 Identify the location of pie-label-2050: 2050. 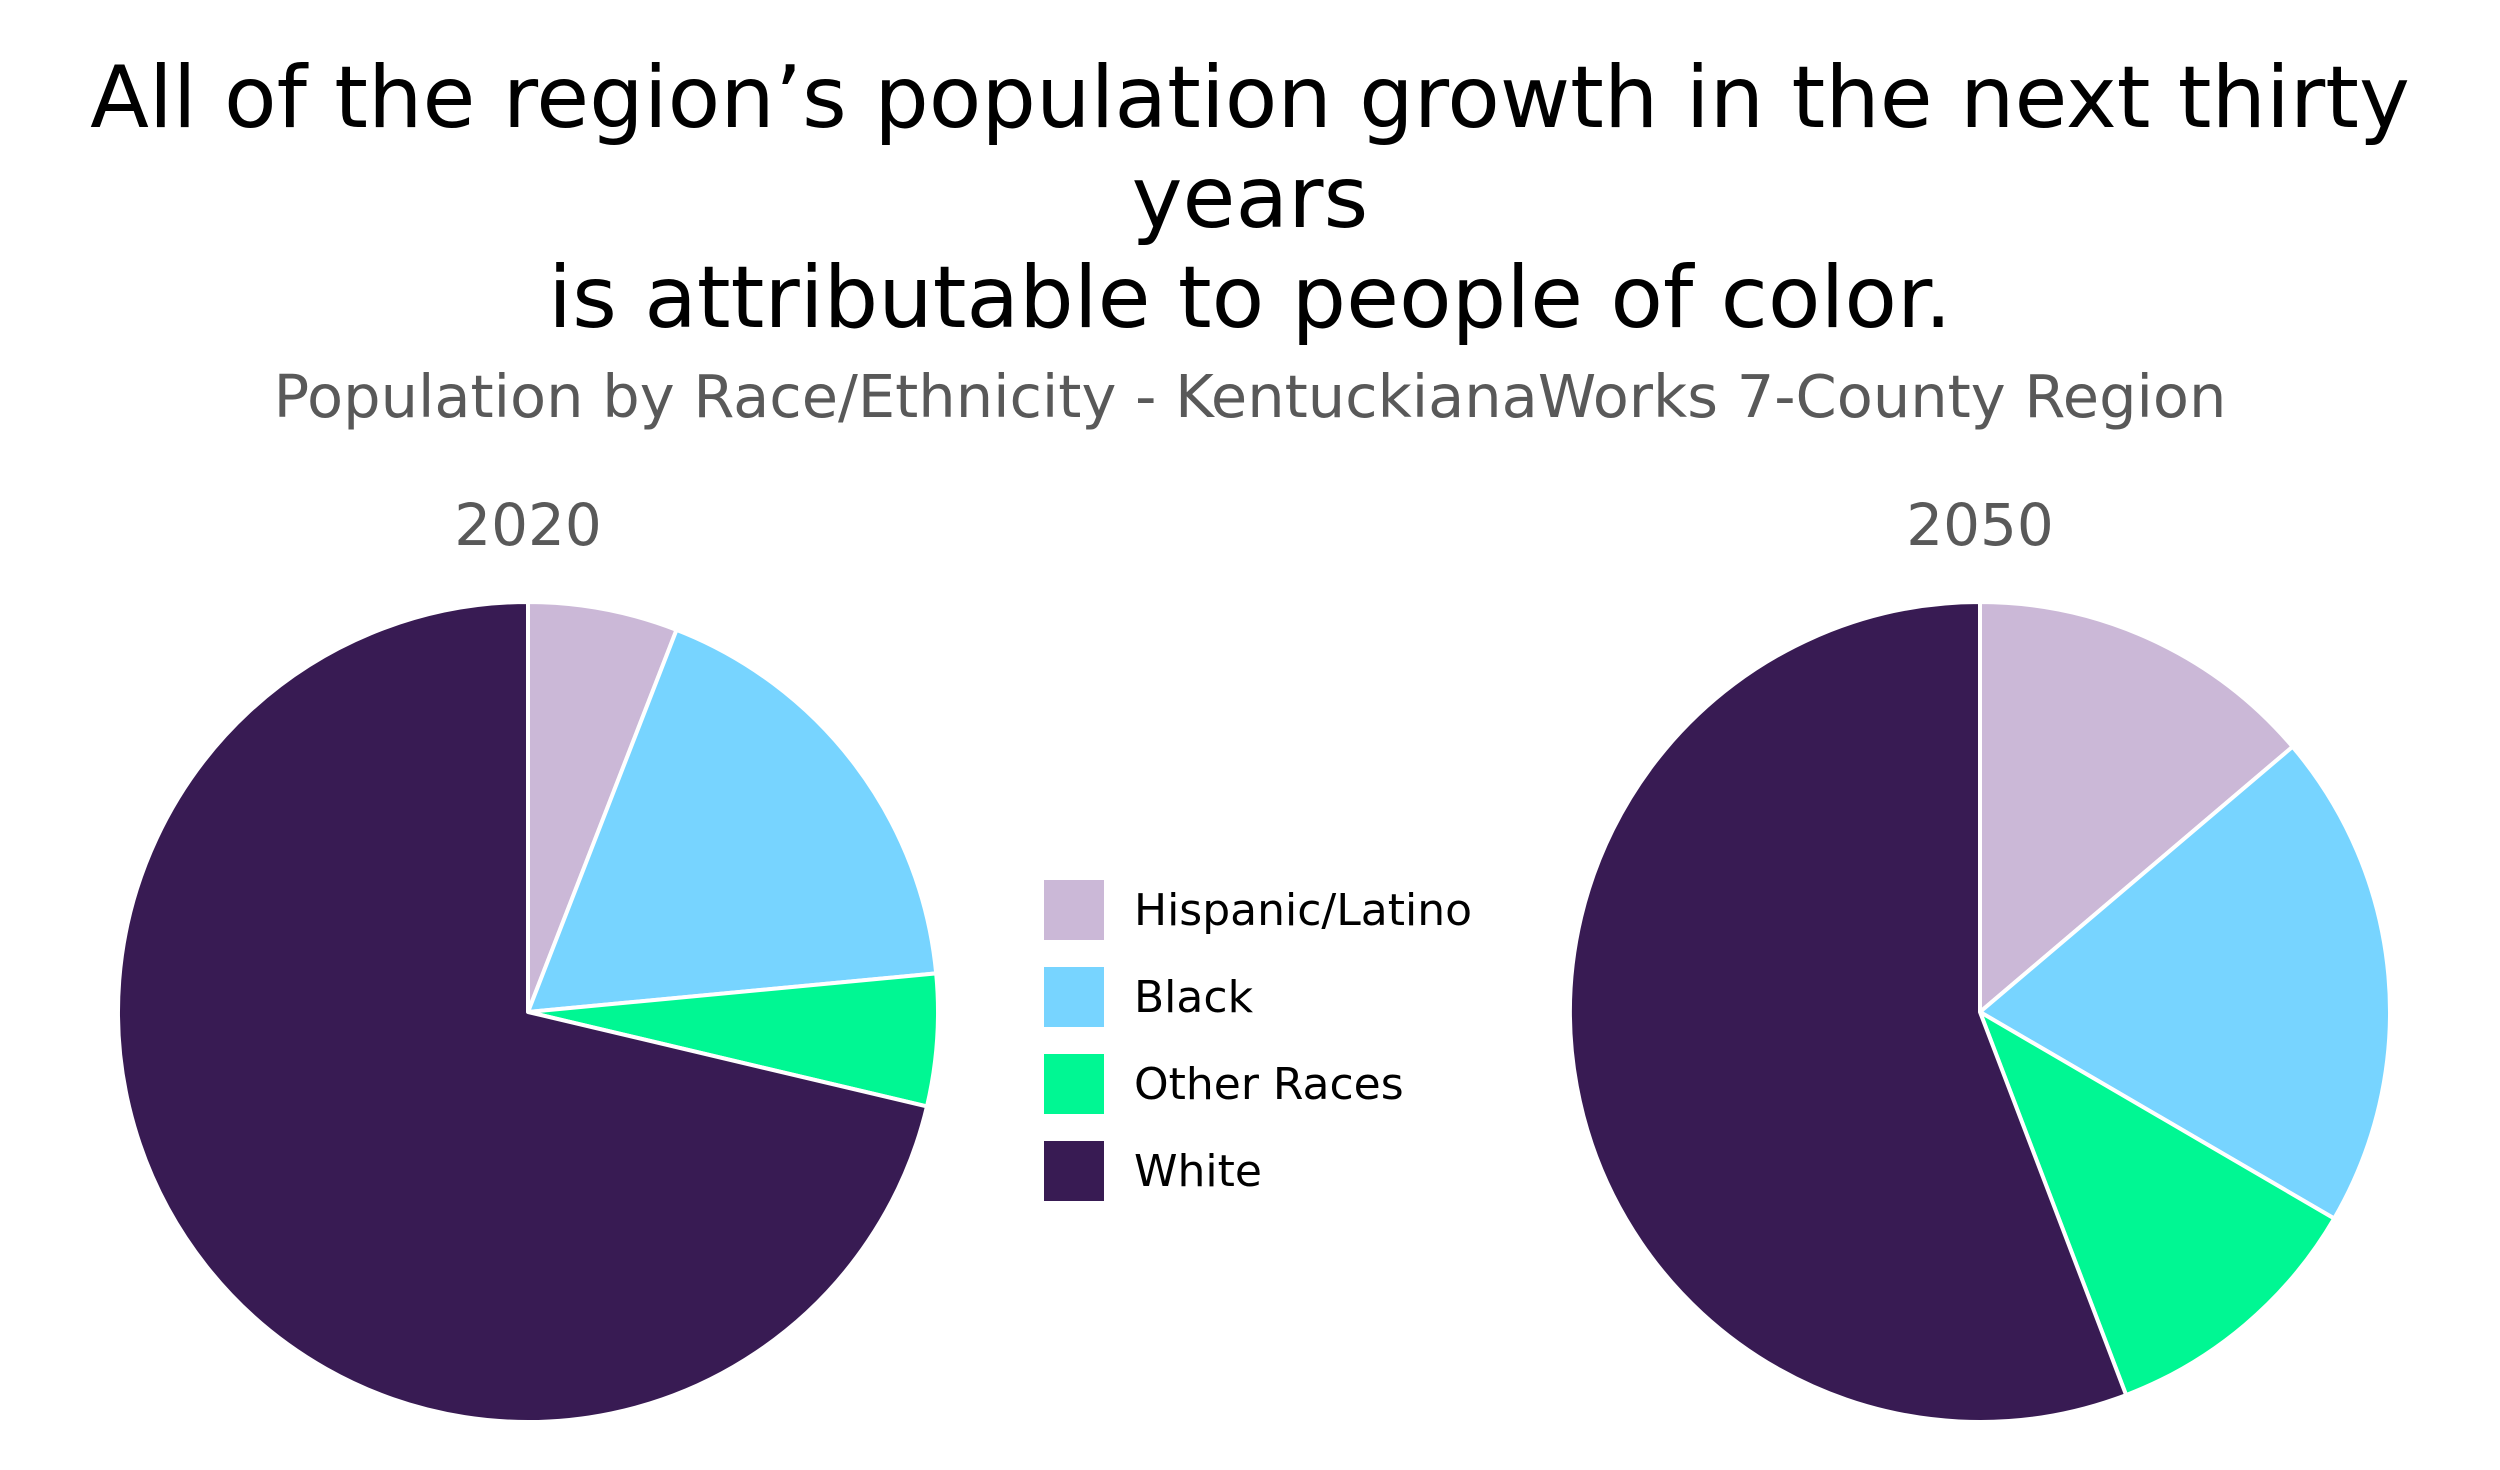
(1980, 525).